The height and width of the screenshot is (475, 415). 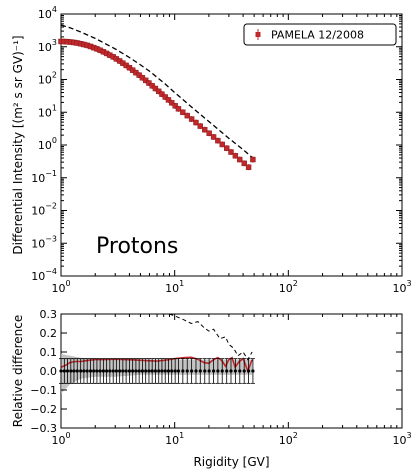 What do you see at coordinates (137, 246) in the screenshot?
I see `protons-annotation: Protons` at bounding box center [137, 246].